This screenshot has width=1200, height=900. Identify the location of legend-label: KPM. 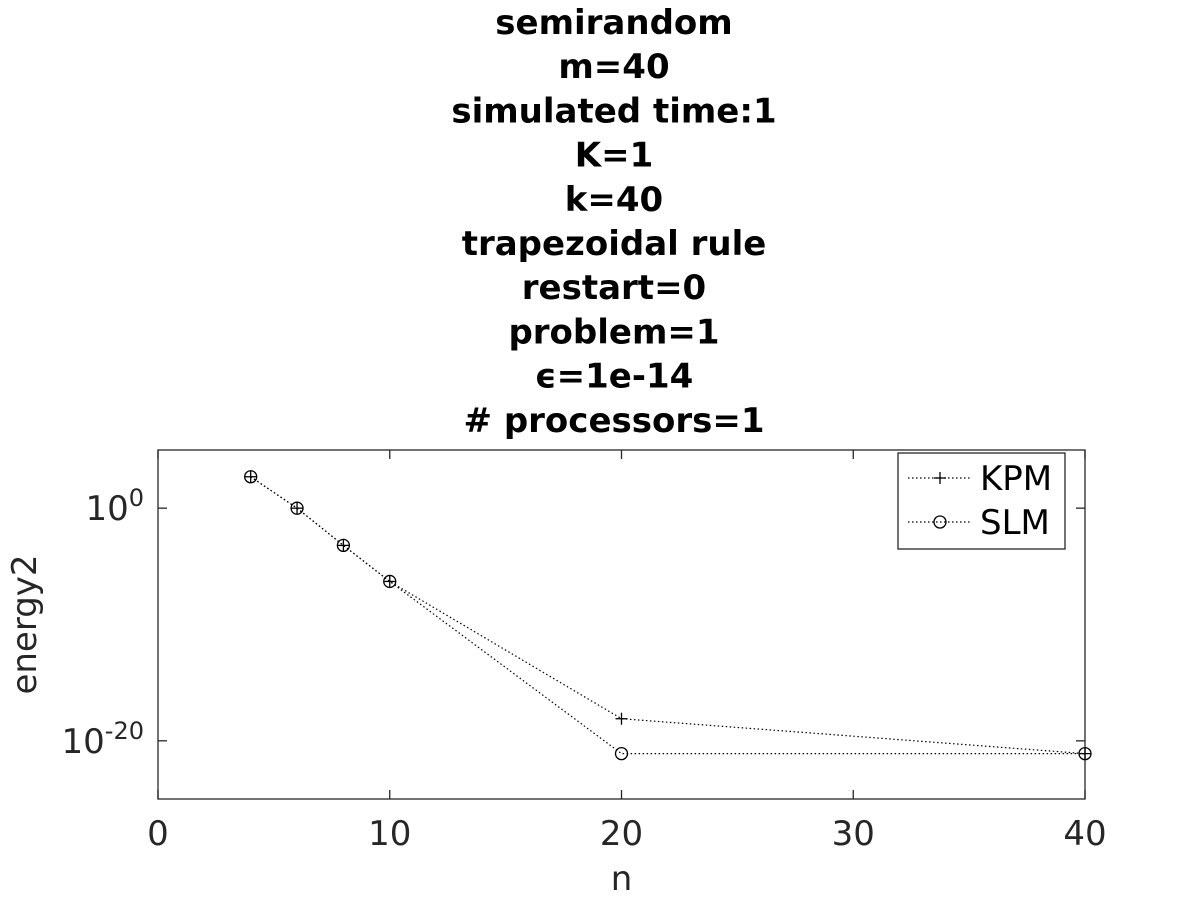
(1016, 479).